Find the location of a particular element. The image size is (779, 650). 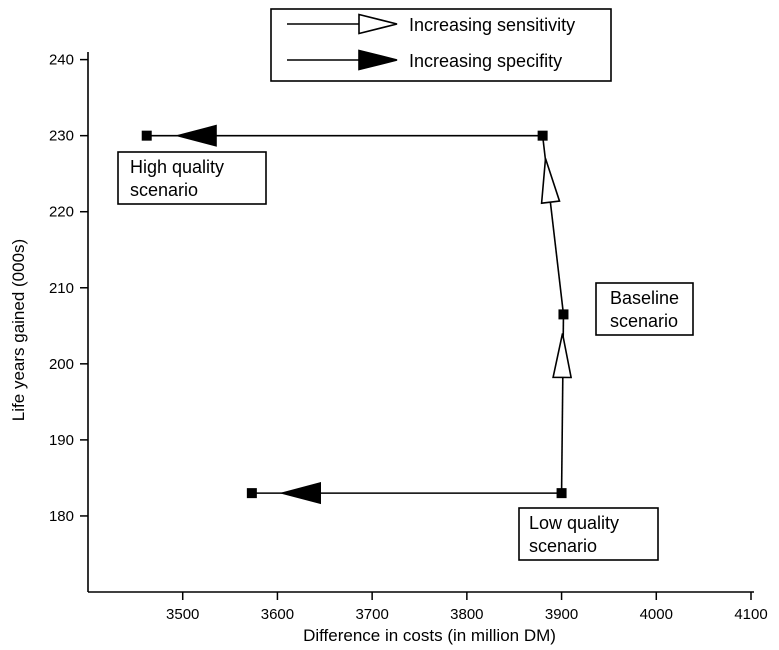

x-tick-label: 3700 is located at coordinates (371, 614).